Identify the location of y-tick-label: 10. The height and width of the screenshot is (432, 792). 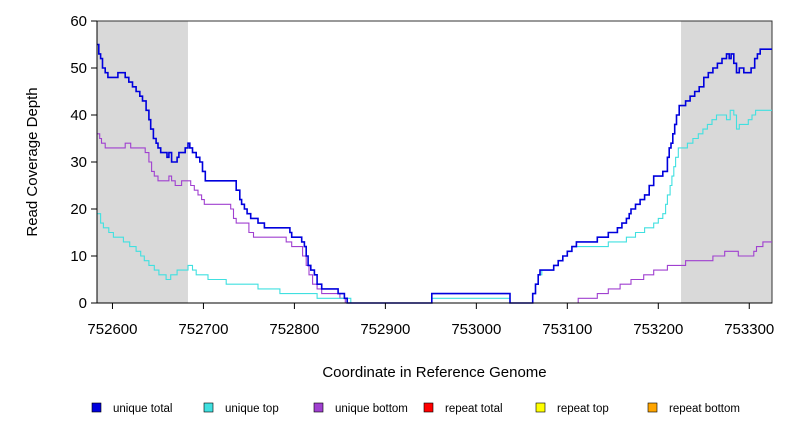
(78, 256).